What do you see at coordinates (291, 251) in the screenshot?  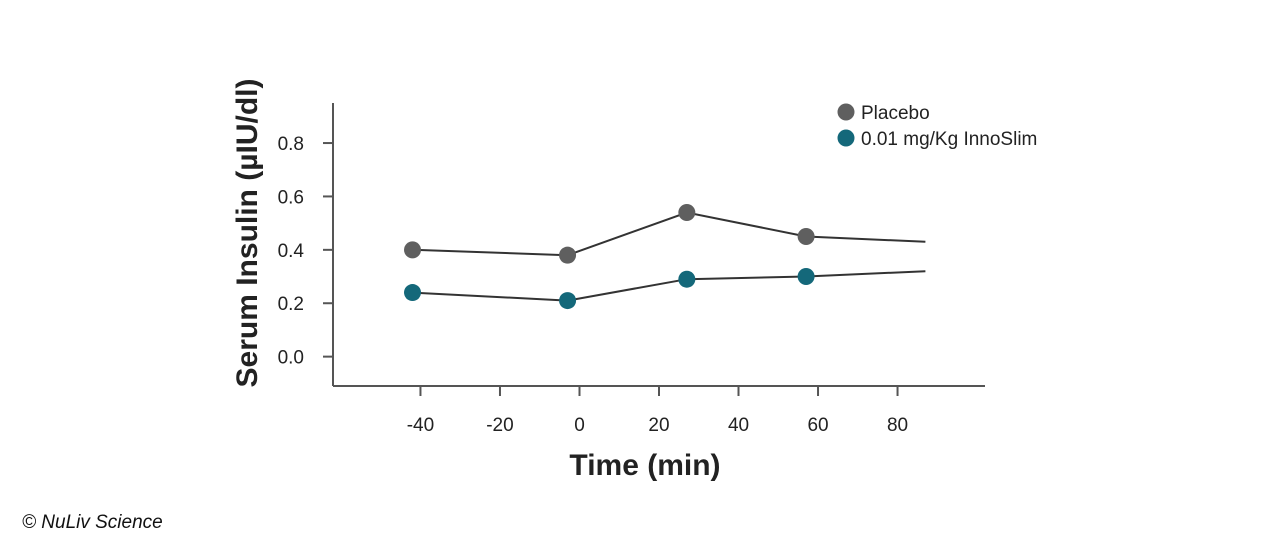 I see `y-tick-label: 0.4` at bounding box center [291, 251].